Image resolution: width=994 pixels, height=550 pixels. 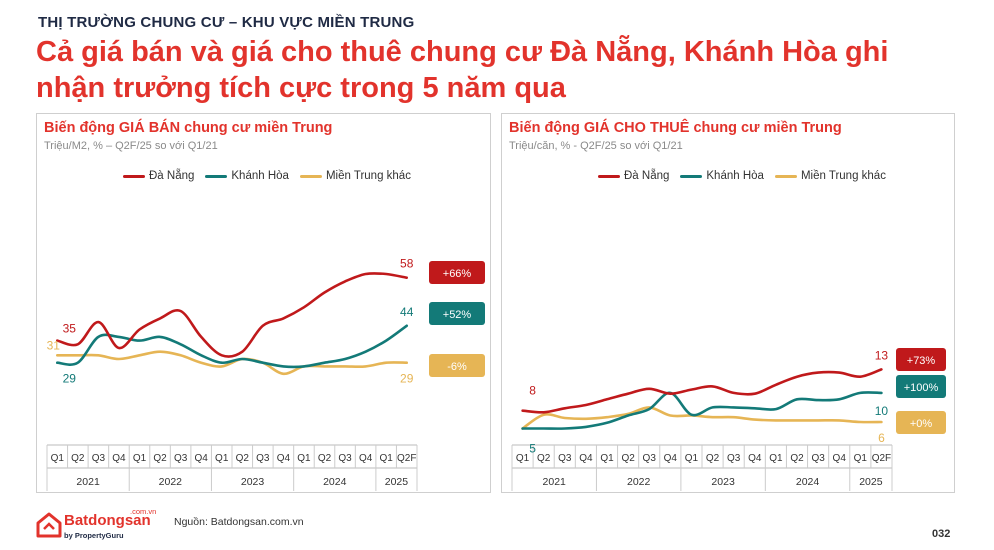 I want to click on end-value-label: 10, so click(x=882, y=411).